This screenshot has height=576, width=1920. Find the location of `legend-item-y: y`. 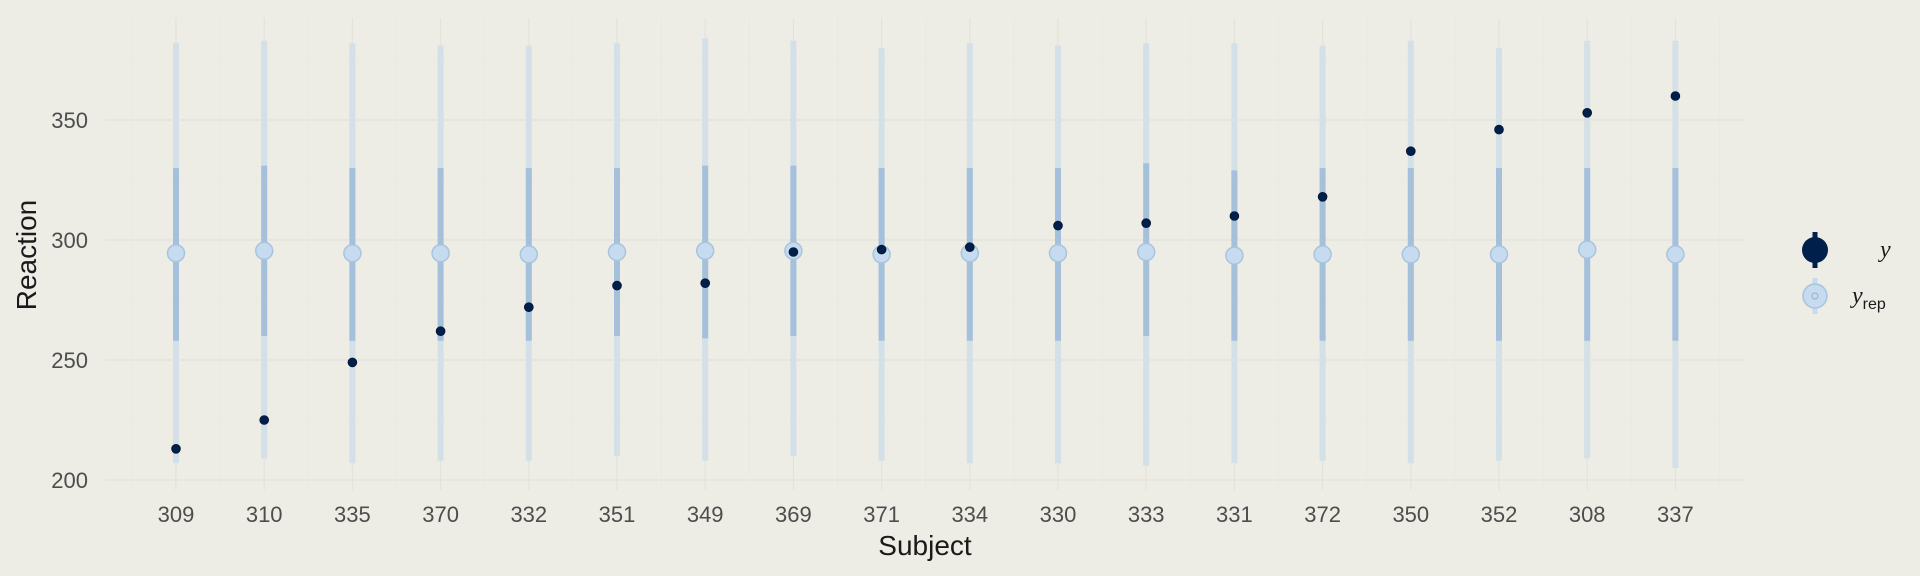

legend-item-y: y is located at coordinates (1846, 250).